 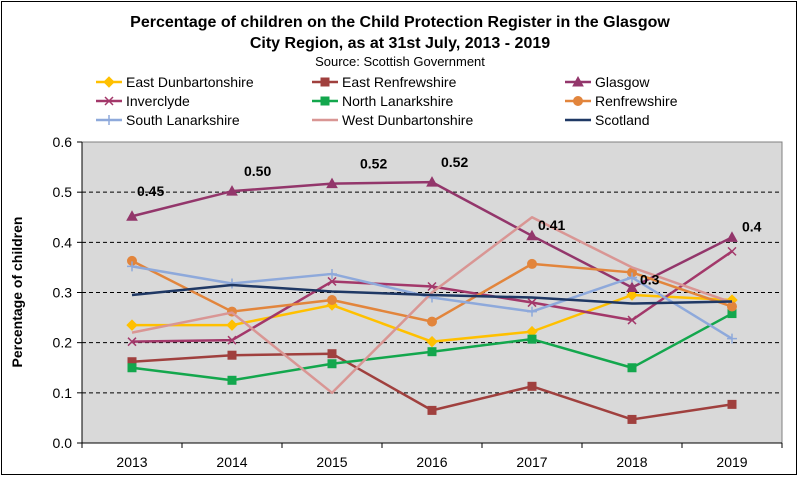 What do you see at coordinates (63, 242) in the screenshot?
I see `y-tick-label: 0.4` at bounding box center [63, 242].